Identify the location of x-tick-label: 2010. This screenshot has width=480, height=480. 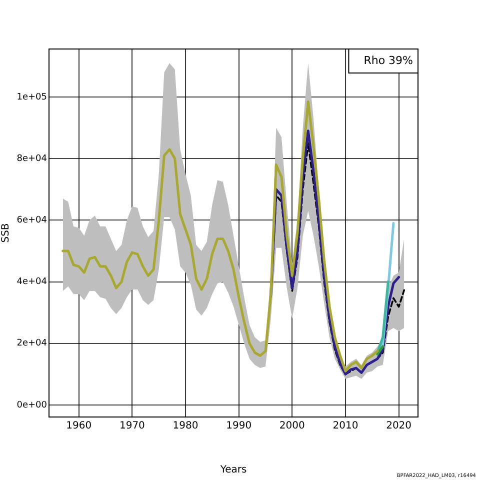
(345, 426).